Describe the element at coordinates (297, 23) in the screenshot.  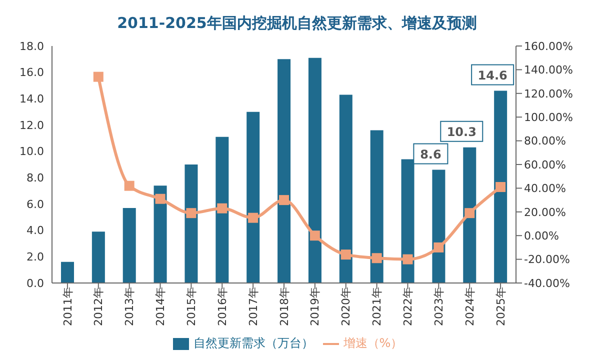
I see `chart-title: 2011-2025年国内挖掘机自然更新需求、增速及预测` at that location.